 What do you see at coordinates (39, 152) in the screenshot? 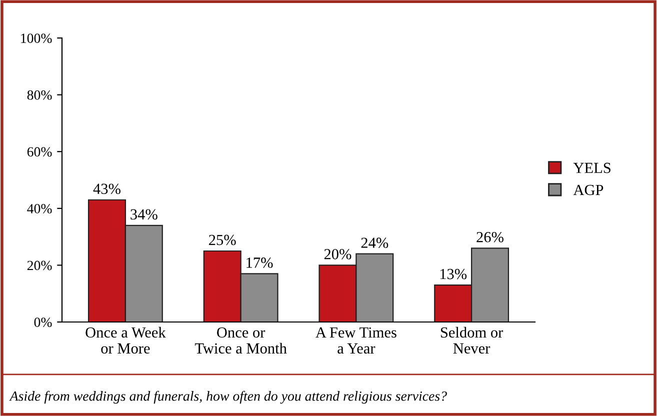
I see `y-tick-label: 60%` at bounding box center [39, 152].